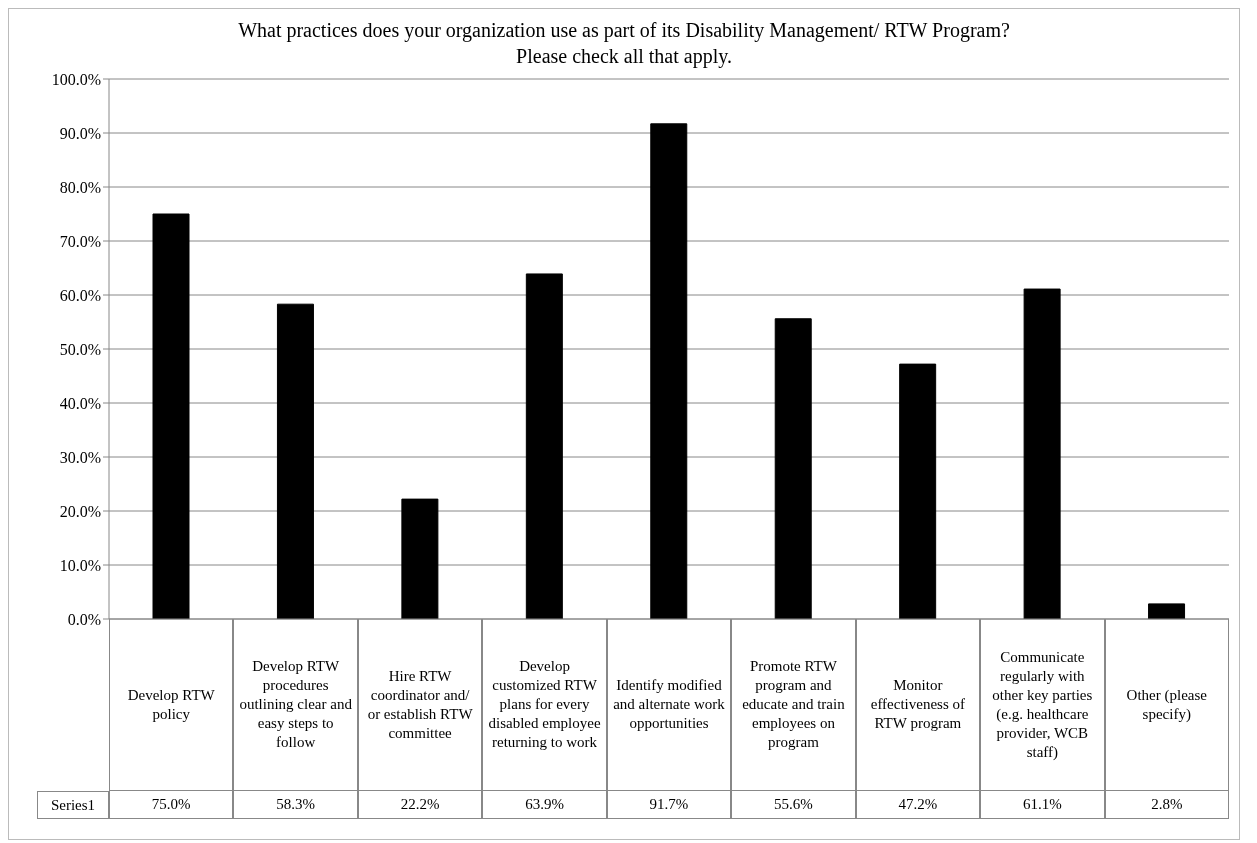  Describe the element at coordinates (1166, 705) in the screenshot. I see `x-tick-label: Other (please specify)` at that location.